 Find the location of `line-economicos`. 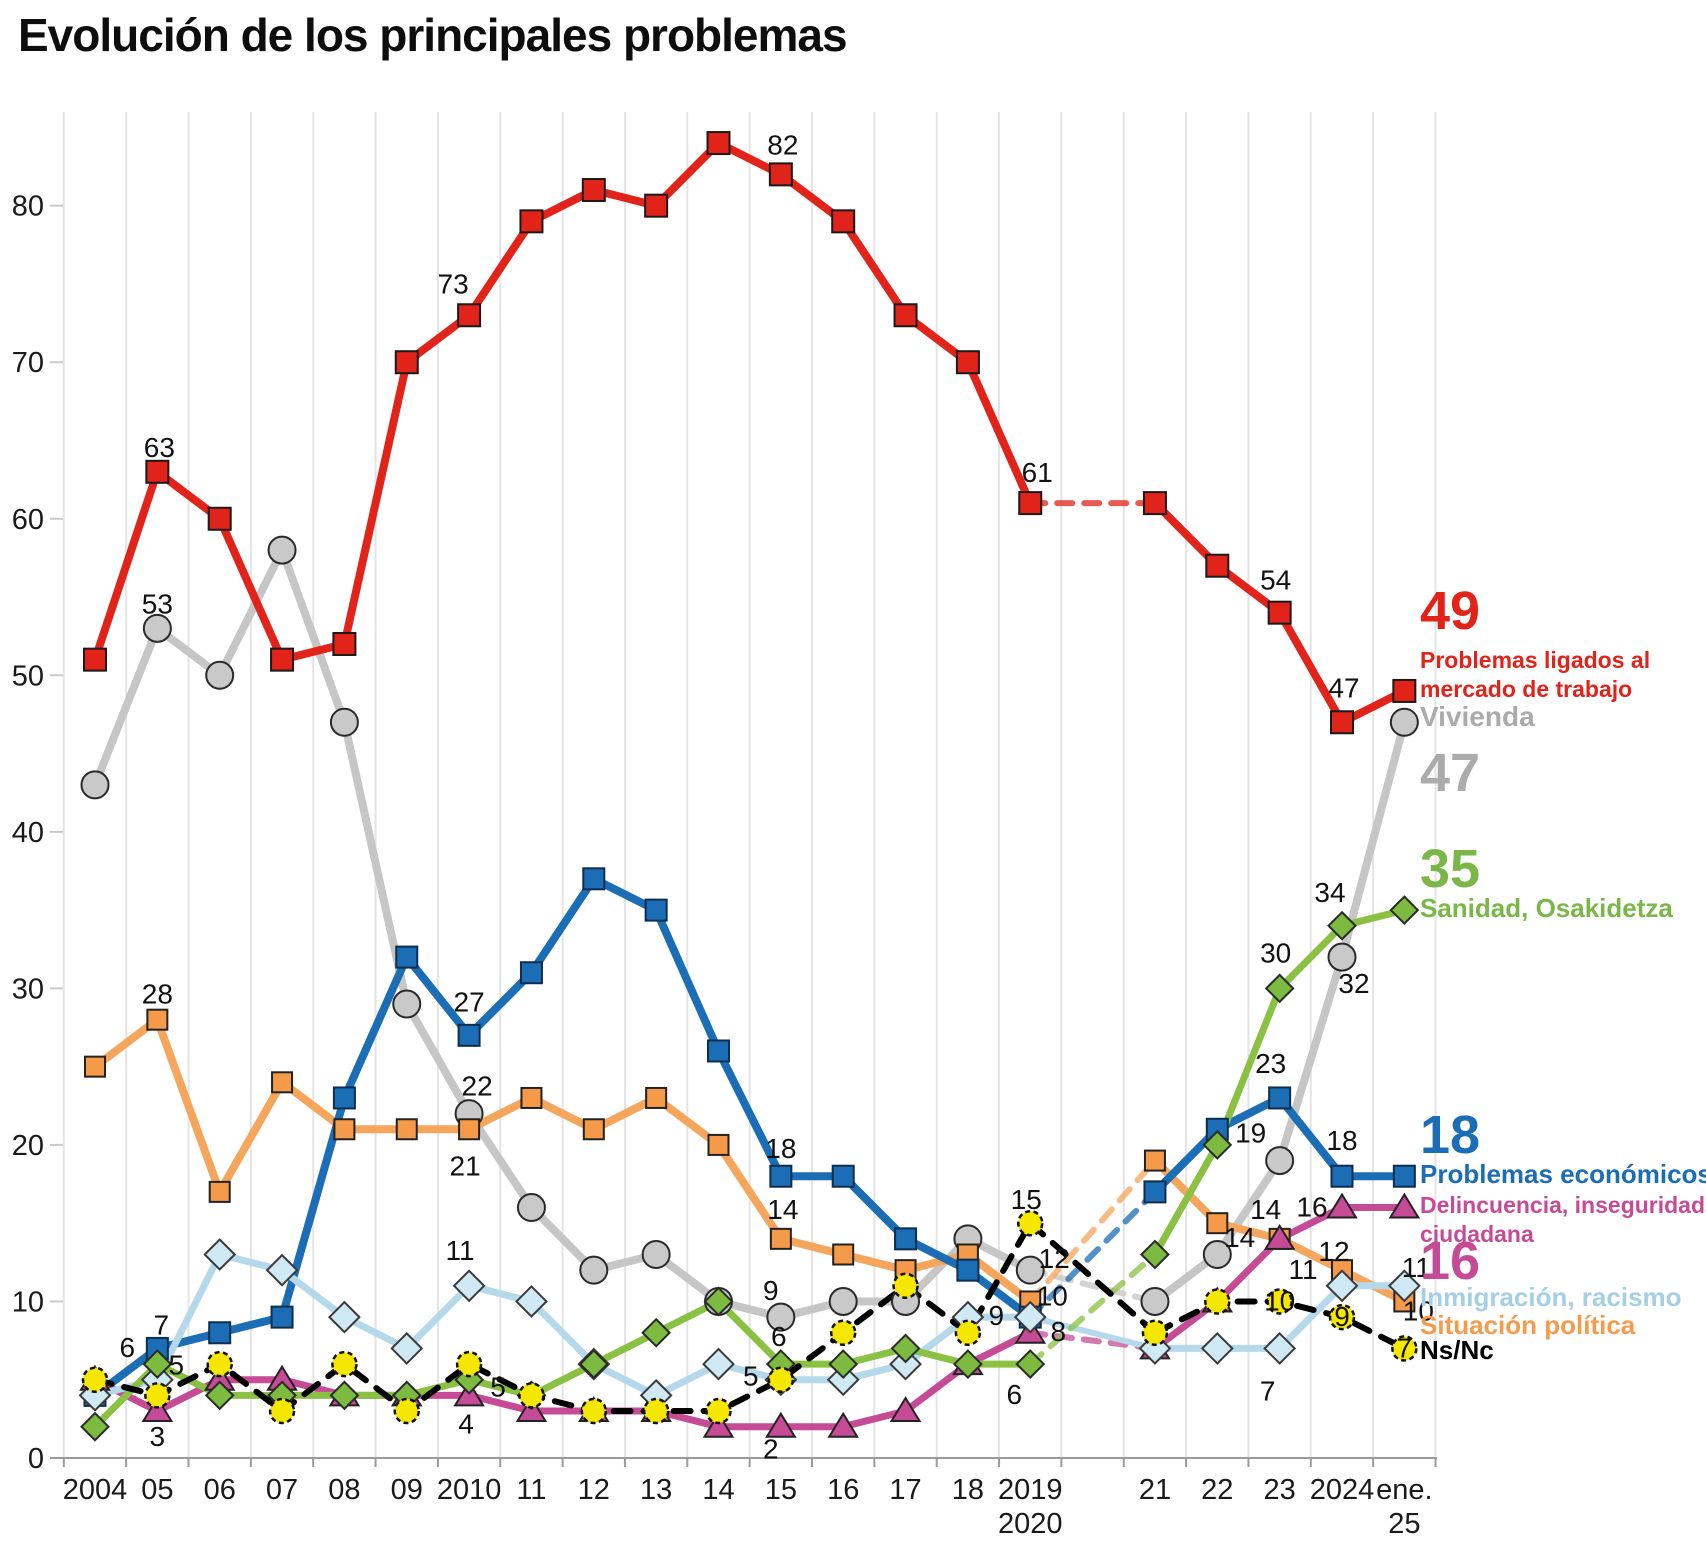

line-economicos is located at coordinates (1280, 1145).